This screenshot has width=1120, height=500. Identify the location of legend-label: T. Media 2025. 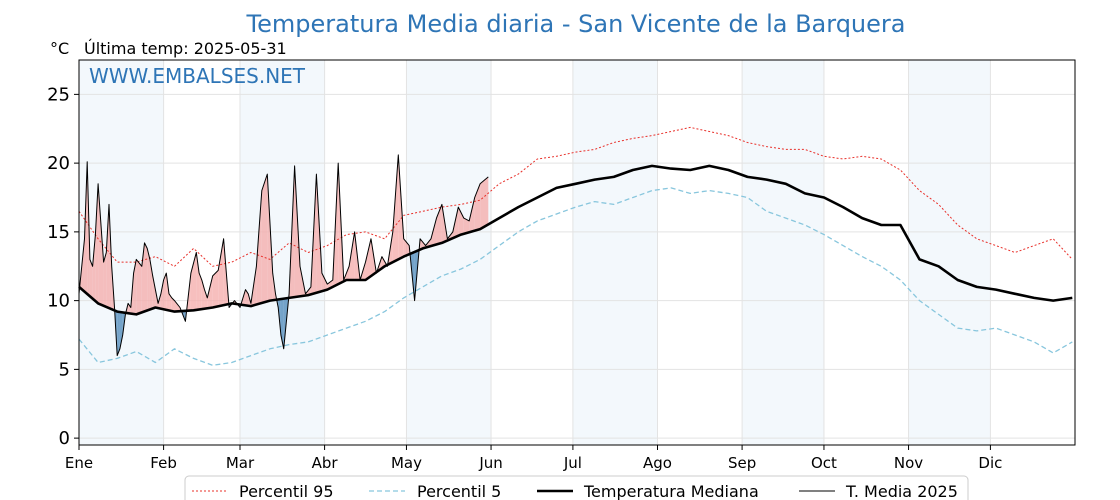
(901, 491).